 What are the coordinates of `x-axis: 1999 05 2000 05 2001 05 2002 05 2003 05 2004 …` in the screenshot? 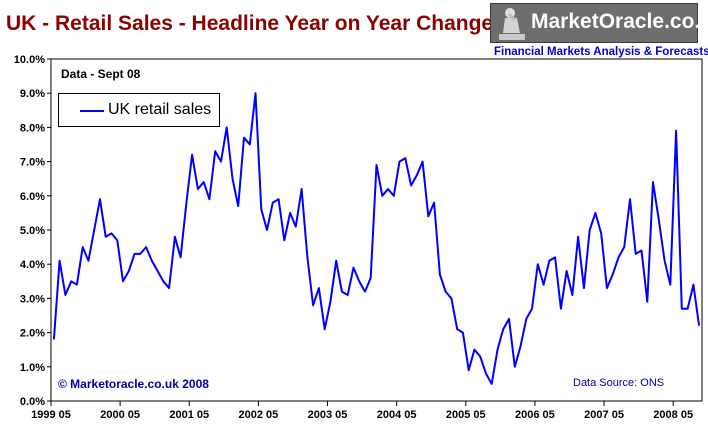 It's located at (362, 411).